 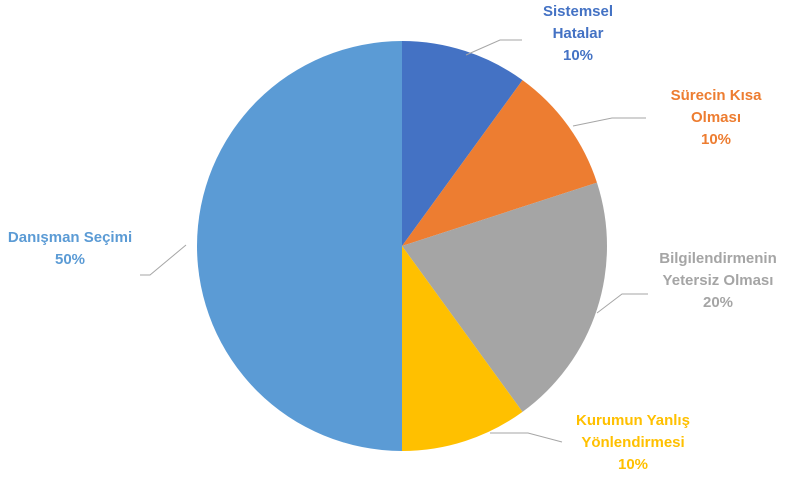 What do you see at coordinates (717, 95) in the screenshot?
I see `slice-category-label: Sürecin Kısa` at bounding box center [717, 95].